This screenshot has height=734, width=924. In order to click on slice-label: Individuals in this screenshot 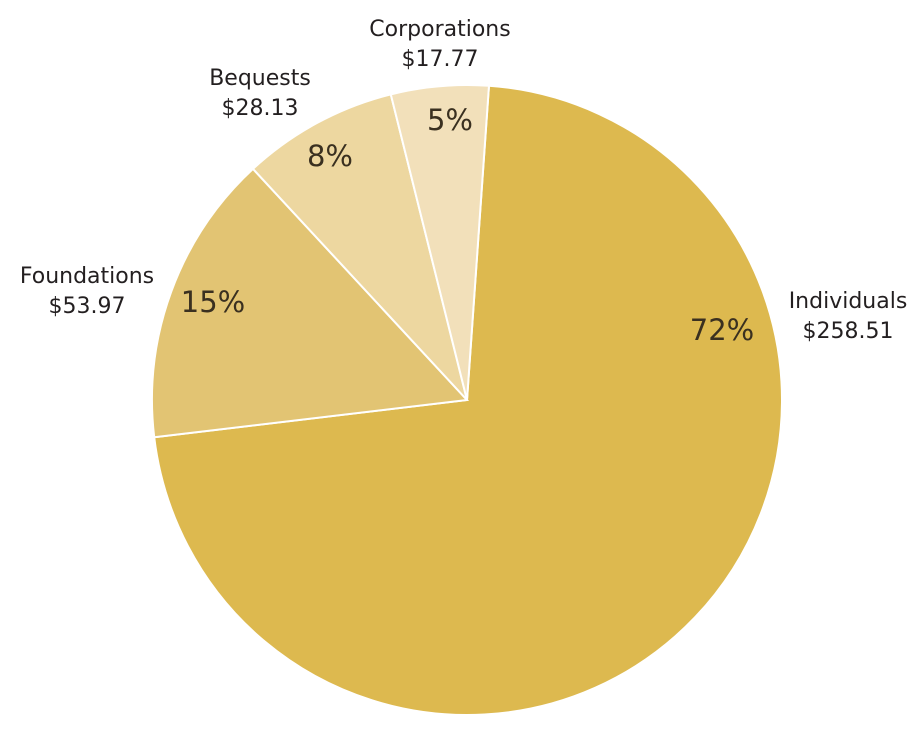, I will do `click(848, 301)`.